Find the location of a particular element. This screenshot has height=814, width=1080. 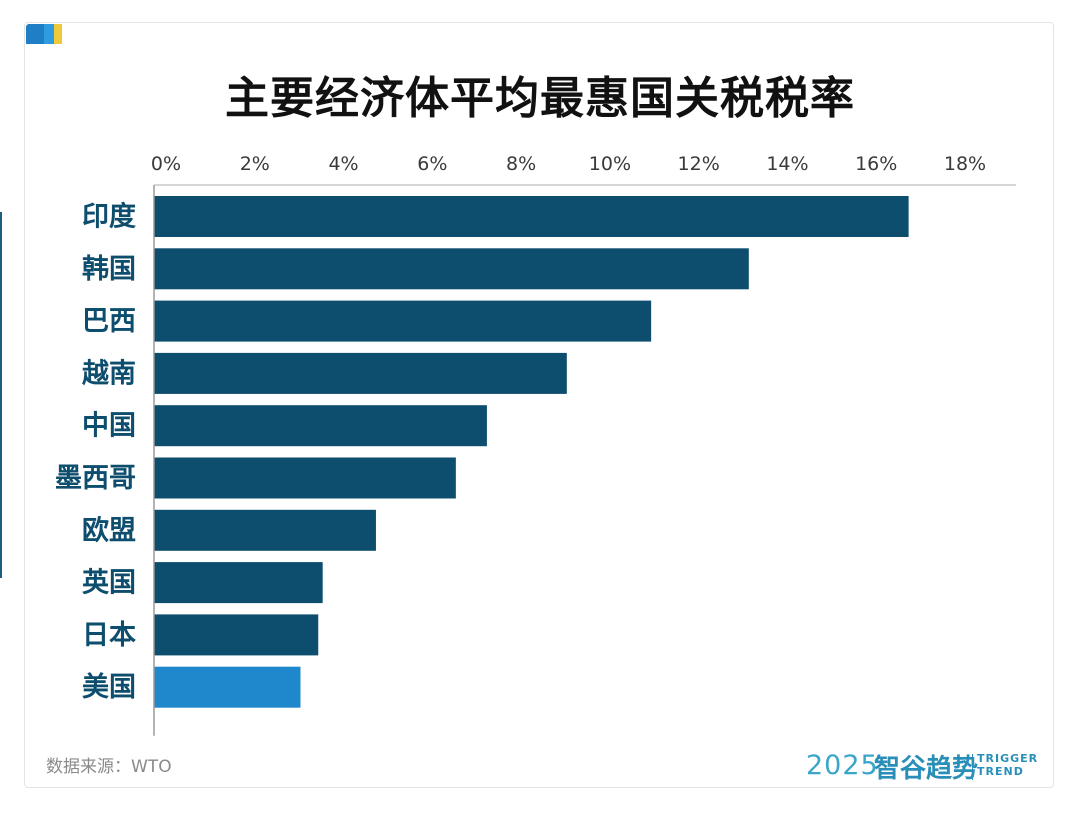

category-label: 巴西 is located at coordinates (109, 321).